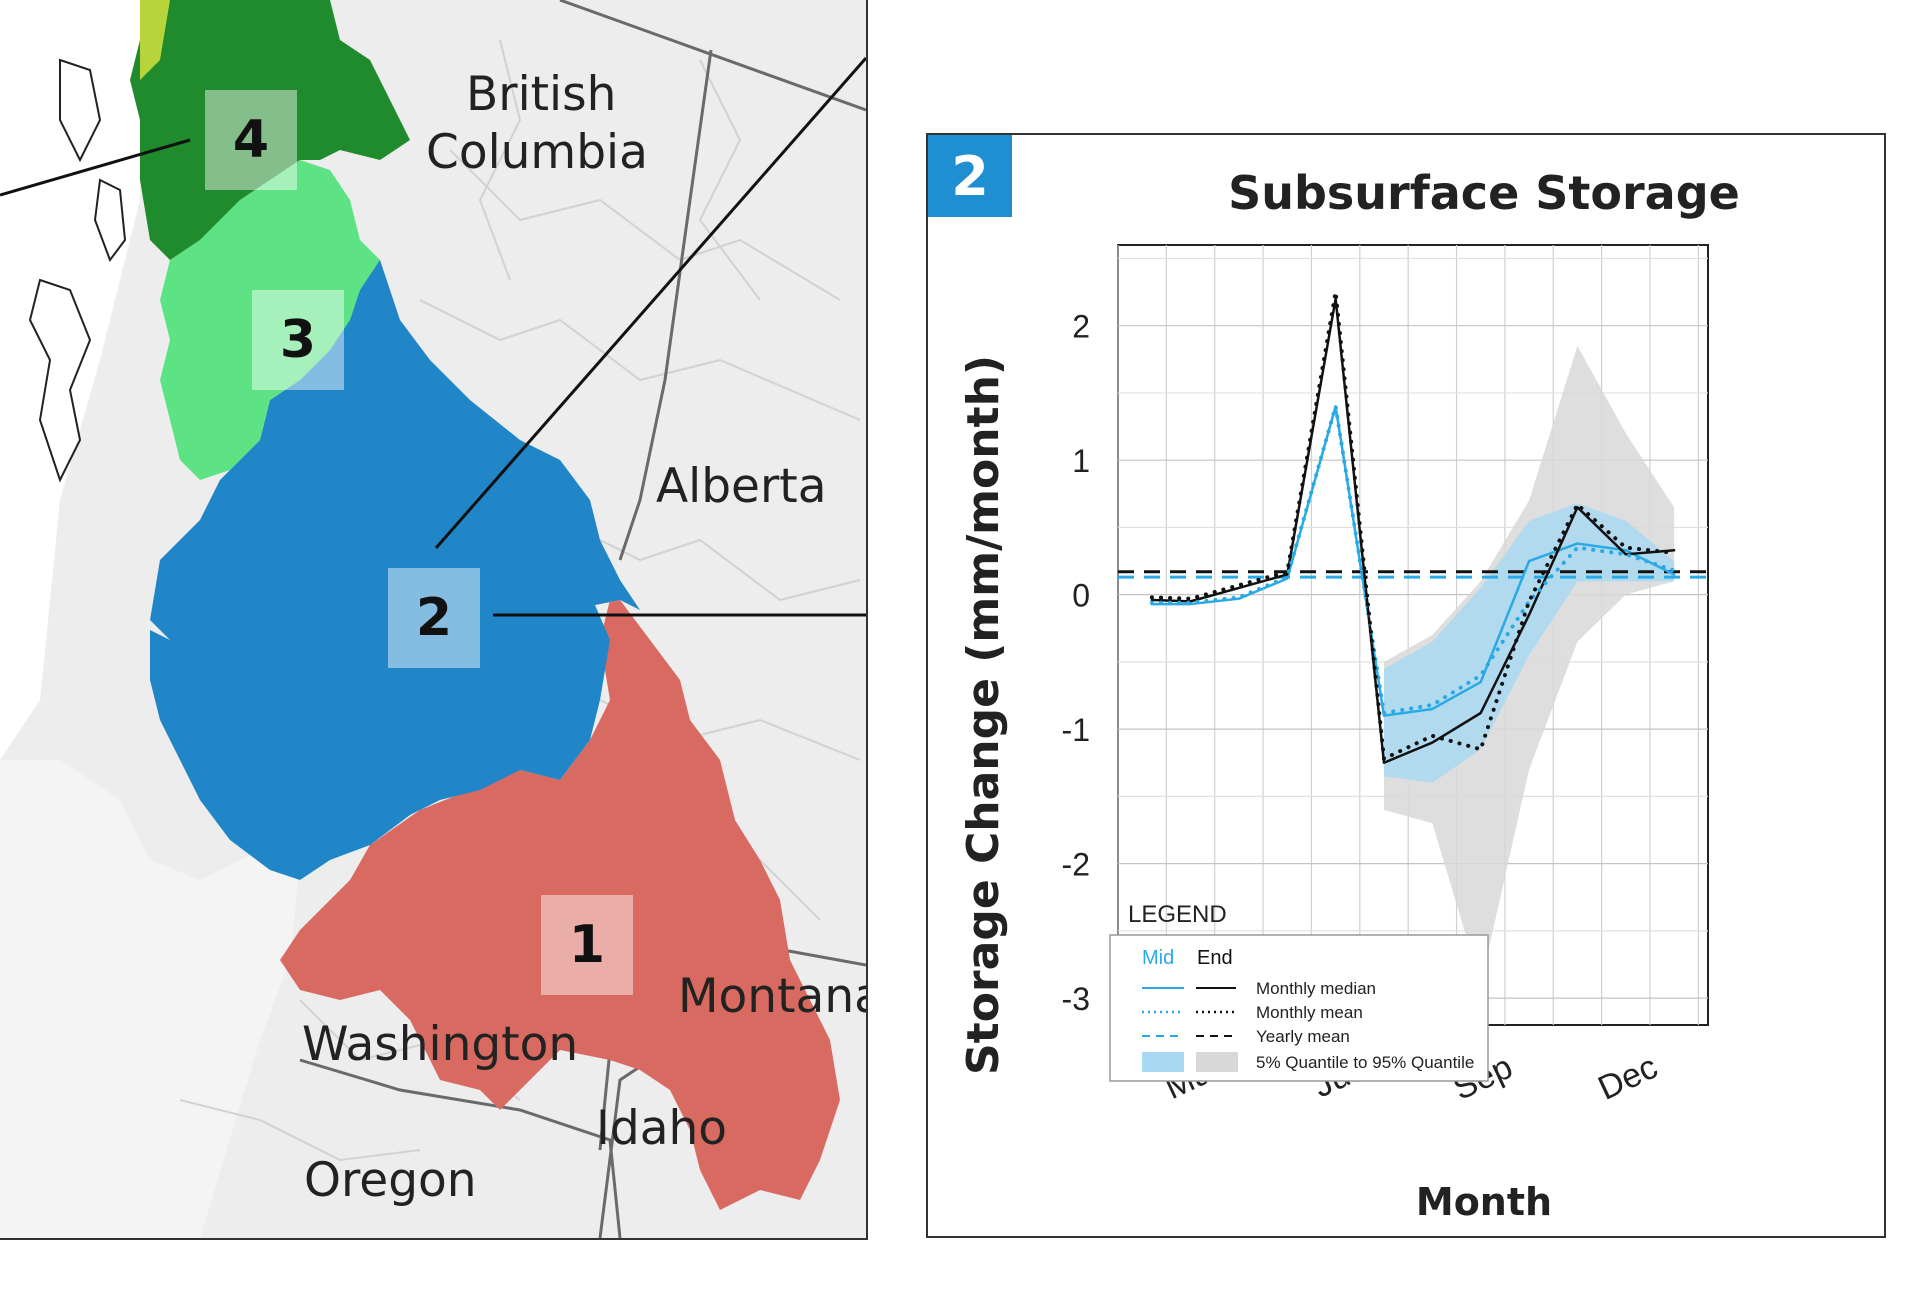 Image resolution: width=1918 pixels, height=1307 pixels. What do you see at coordinates (155, 40) in the screenshot?
I see `region-5-area` at bounding box center [155, 40].